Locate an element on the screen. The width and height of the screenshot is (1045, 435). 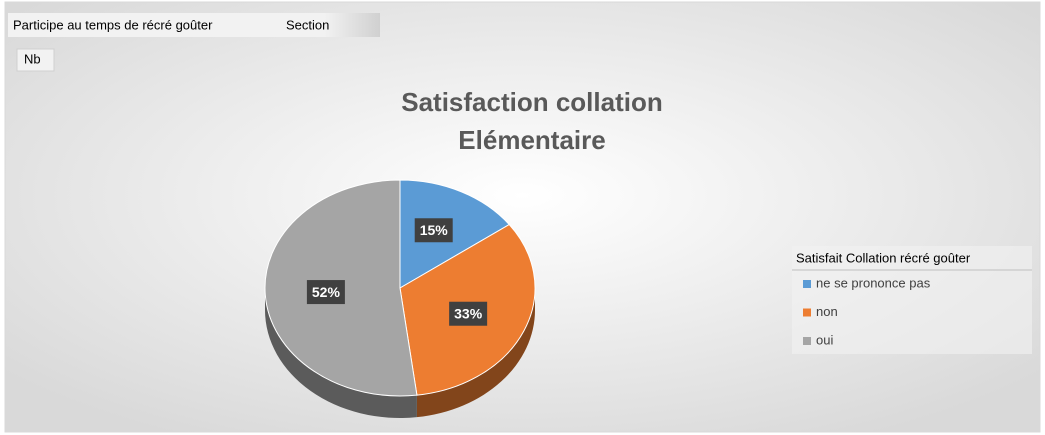
legend-title: Satisfait Collation récré goûter is located at coordinates (883, 257).